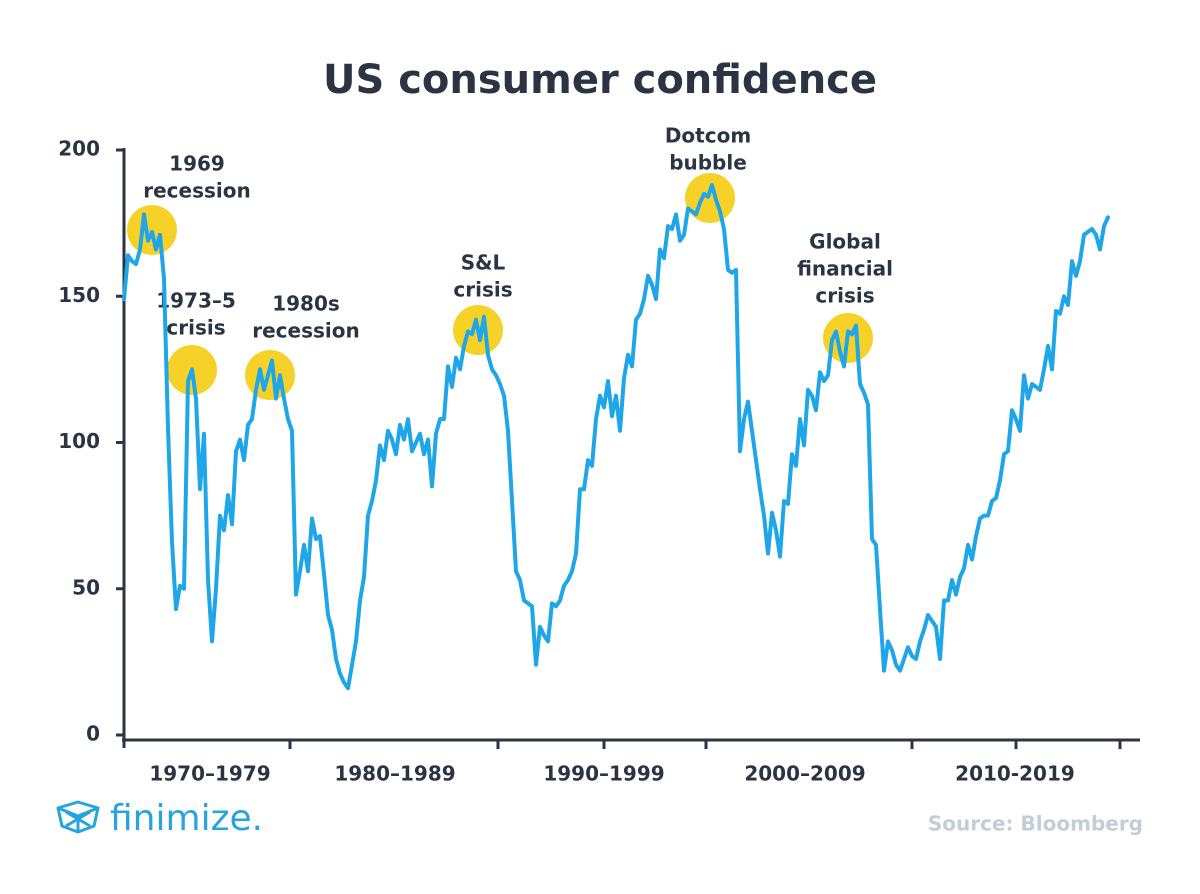  I want to click on period-label: 1980–1989, so click(394, 774).